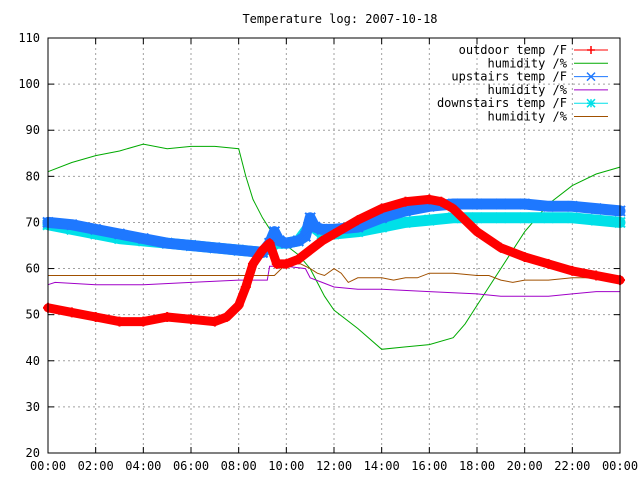 This screenshot has width=640, height=480. Describe the element at coordinates (286, 466) in the screenshot. I see `x-tick-label: 10:00` at that location.